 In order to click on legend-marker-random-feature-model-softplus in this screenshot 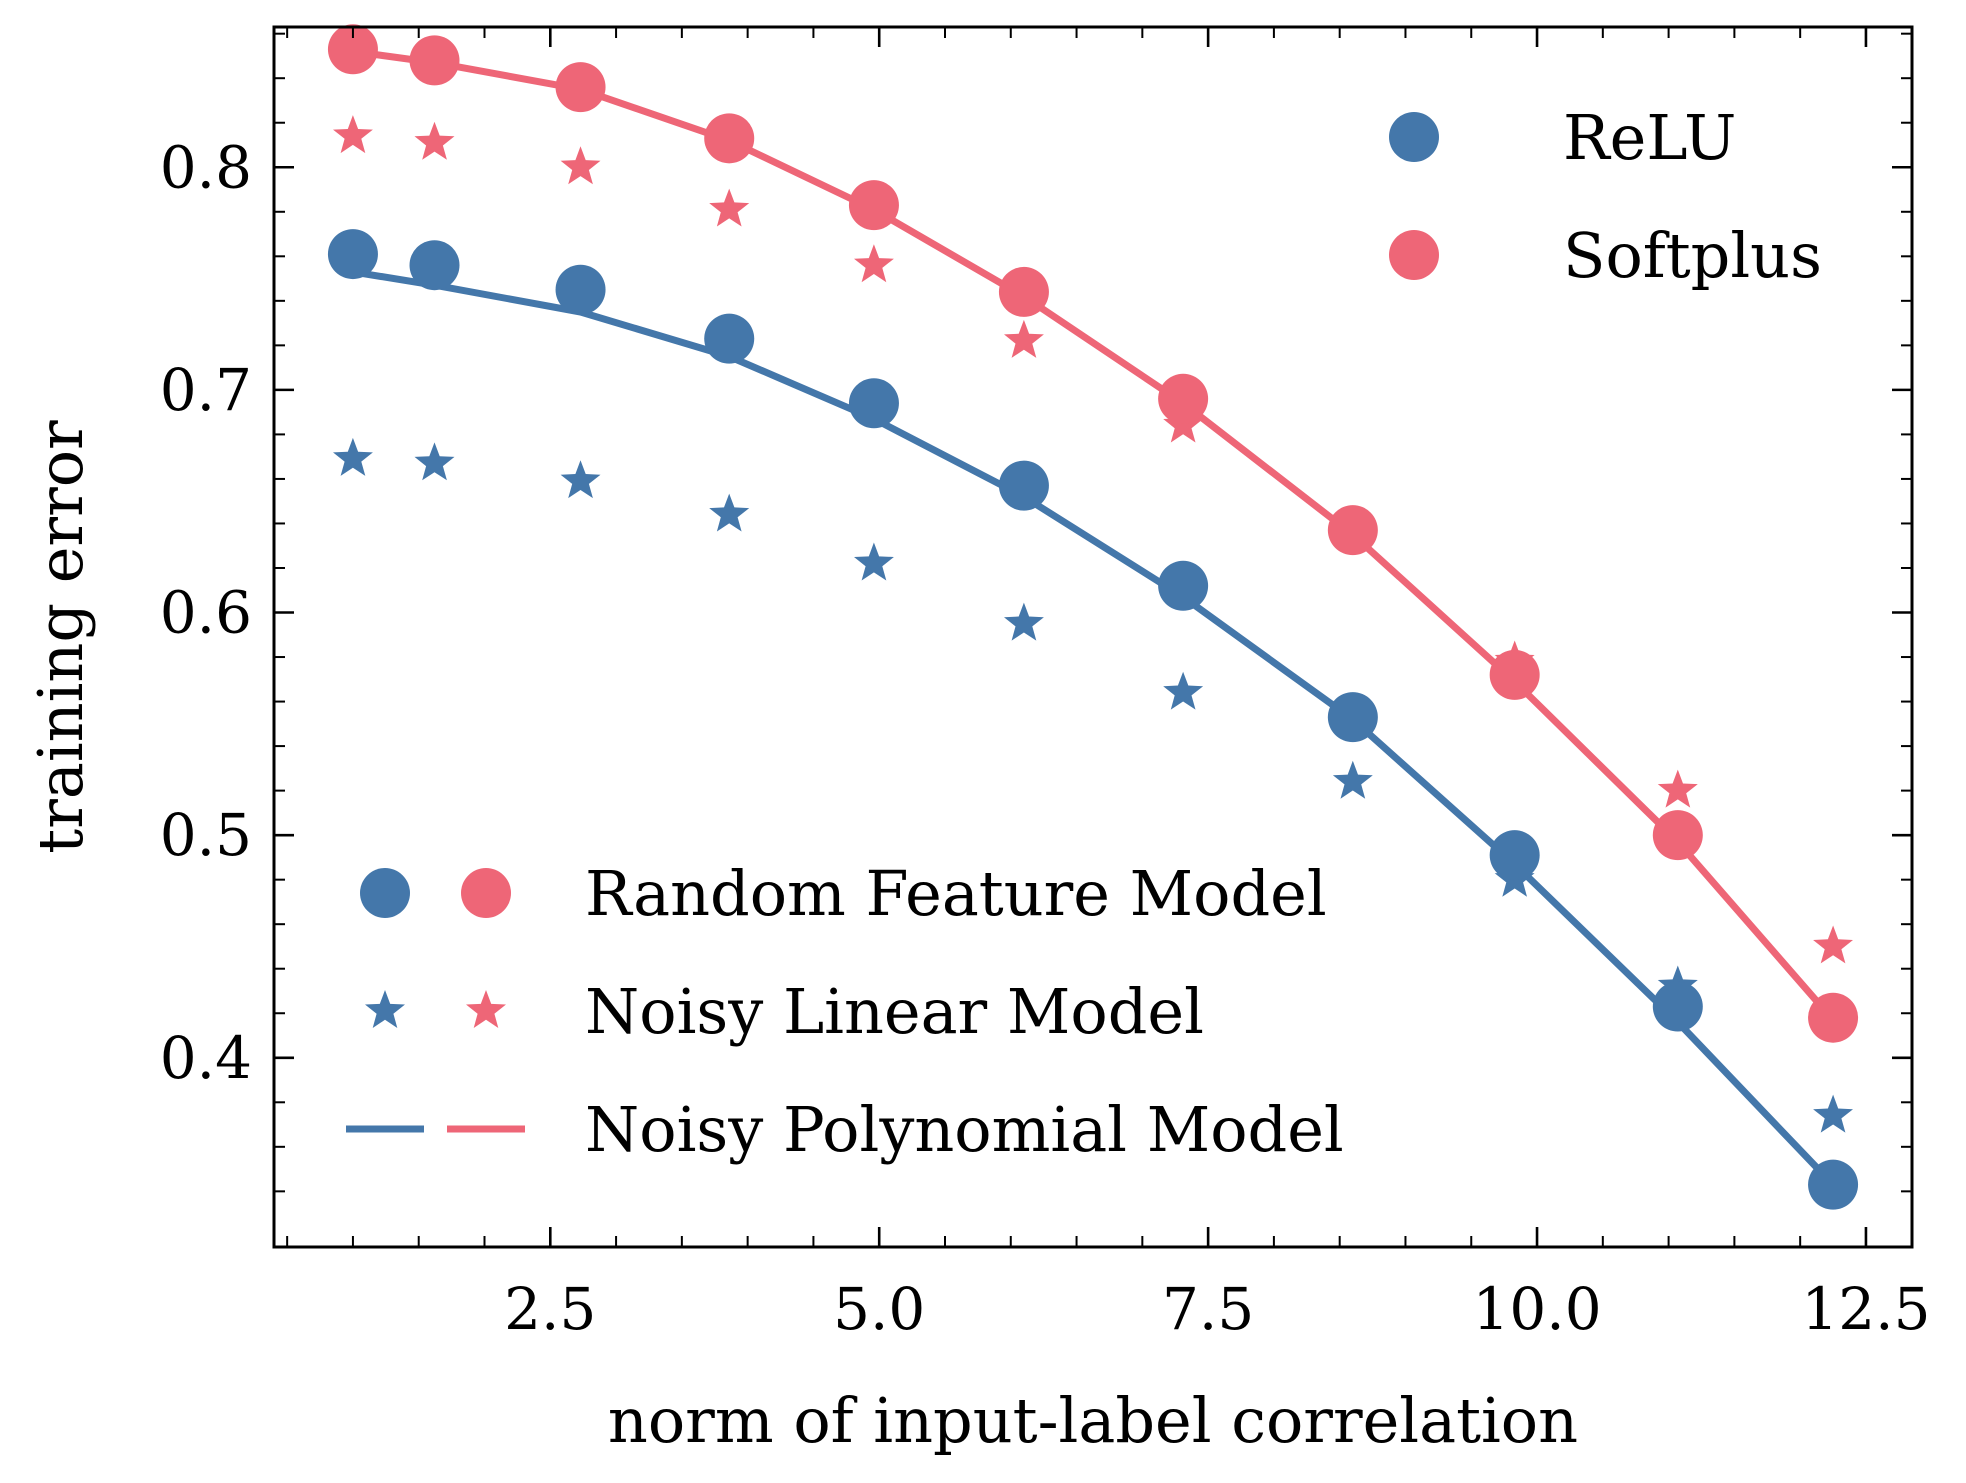, I will do `click(486, 893)`.